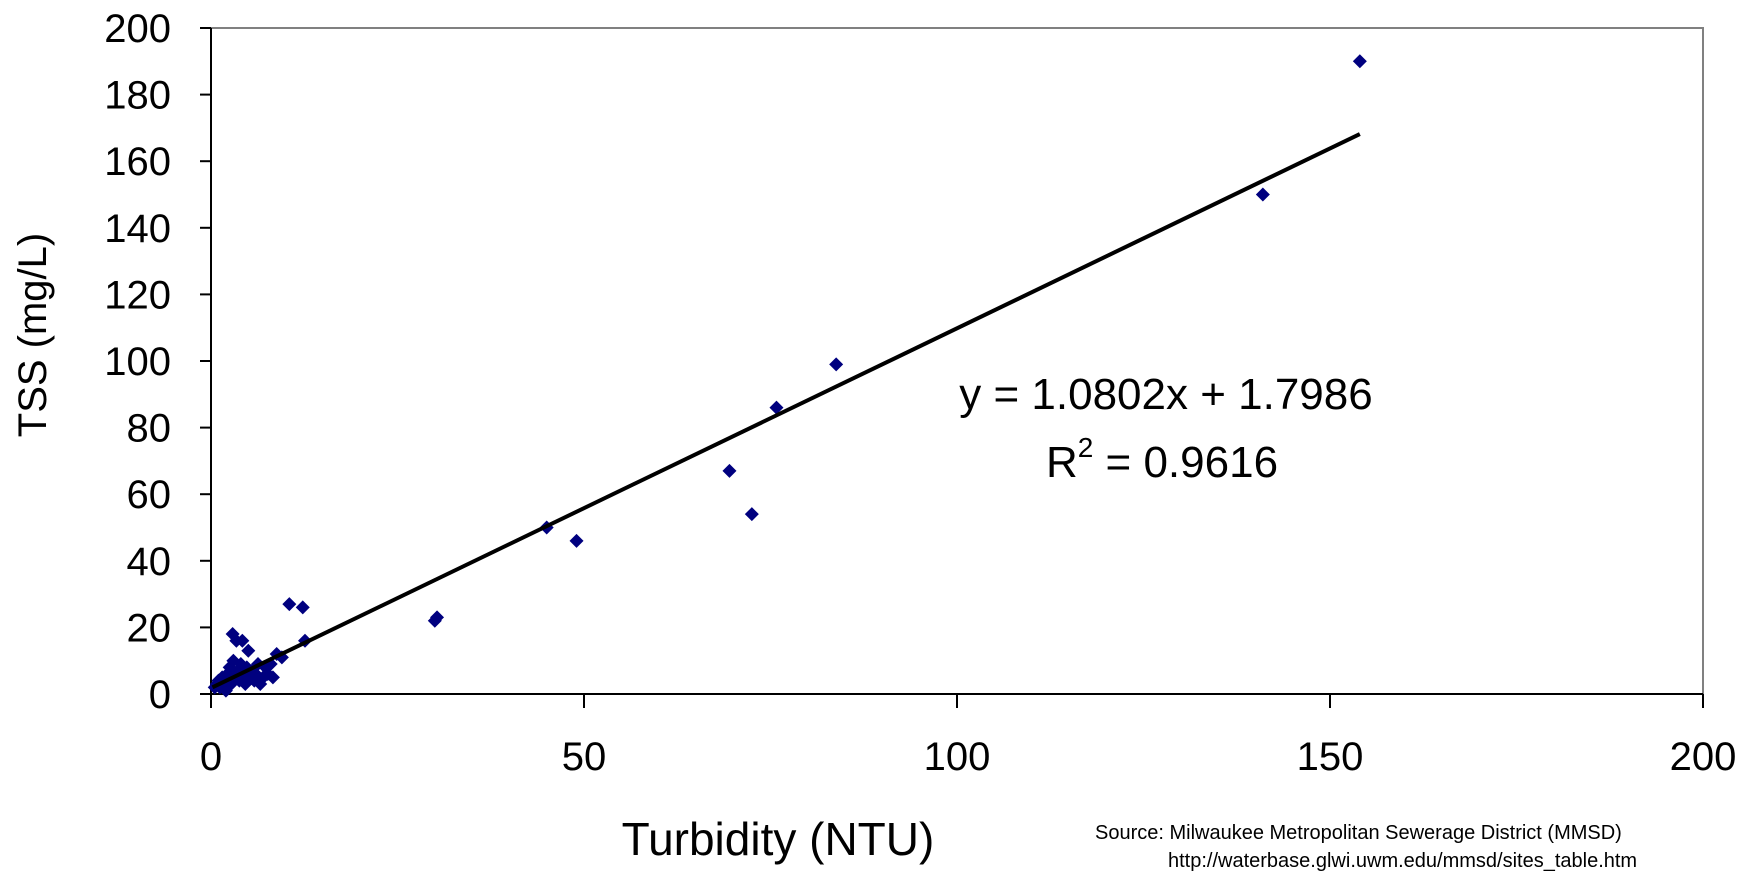 Image resolution: width=1761 pixels, height=873 pixels. I want to click on y-tick-label: 120, so click(137, 295).